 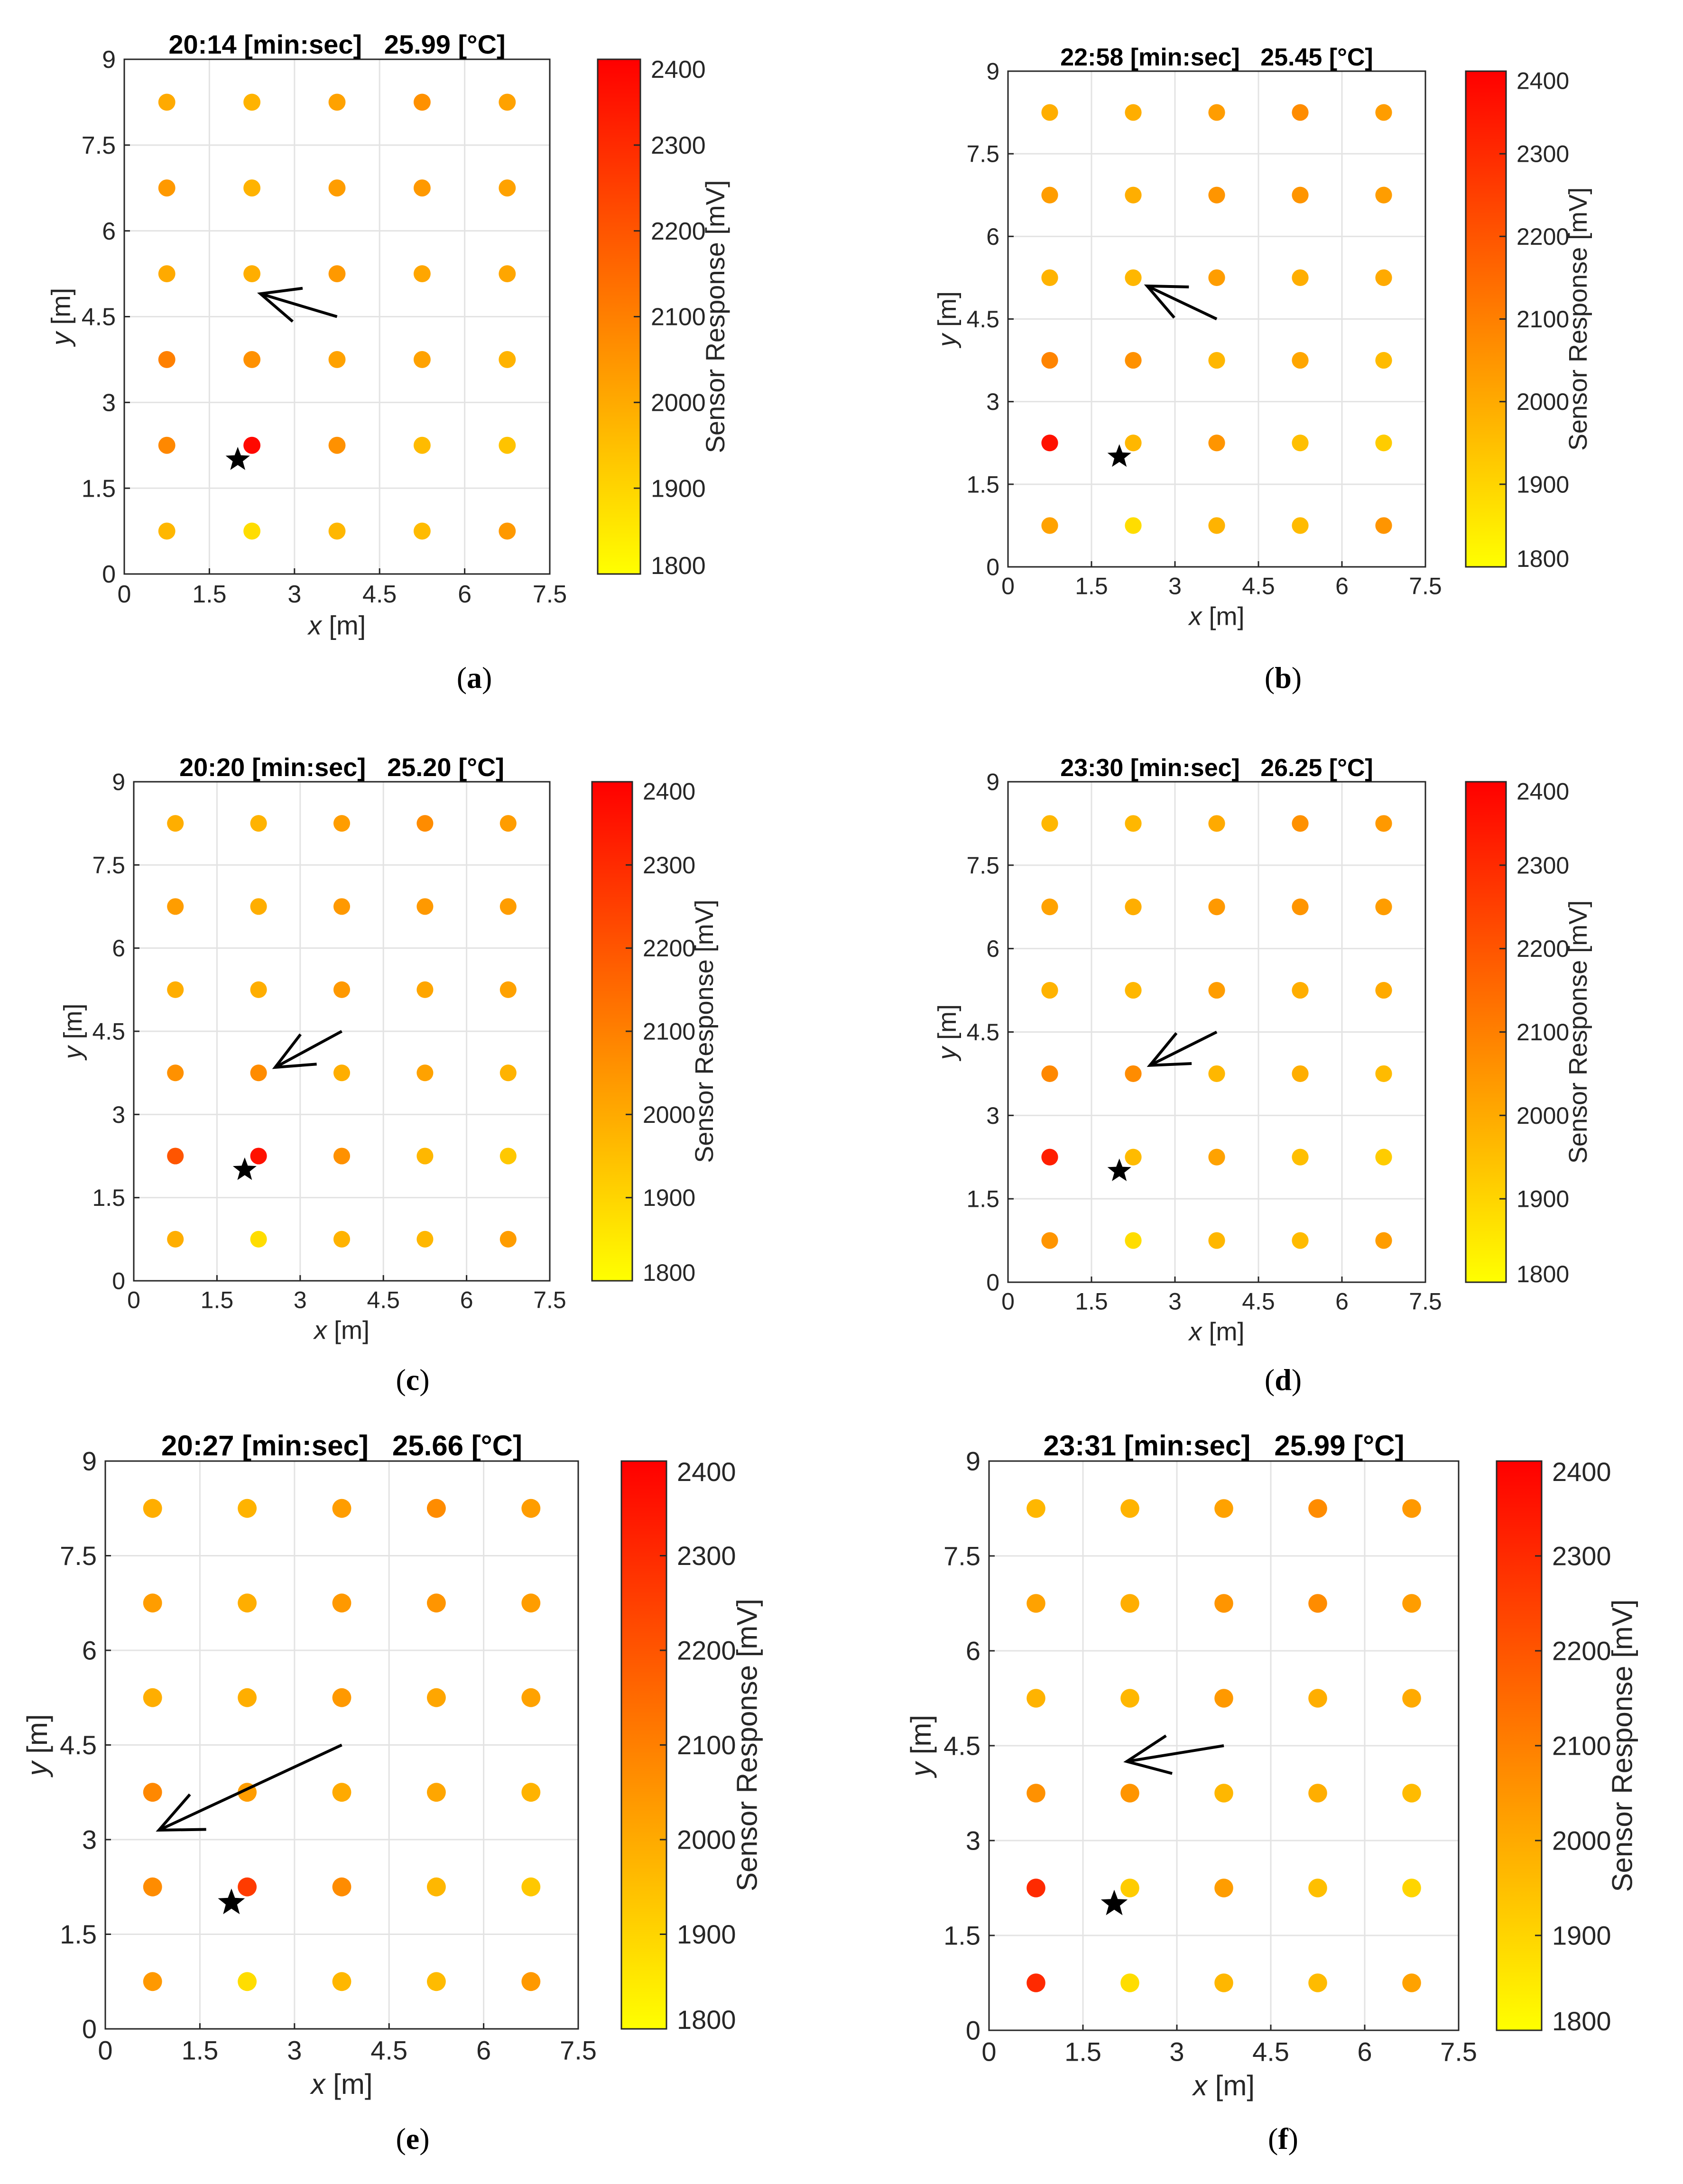 I want to click on y-tick-label: 6, so click(x=89, y=1651).